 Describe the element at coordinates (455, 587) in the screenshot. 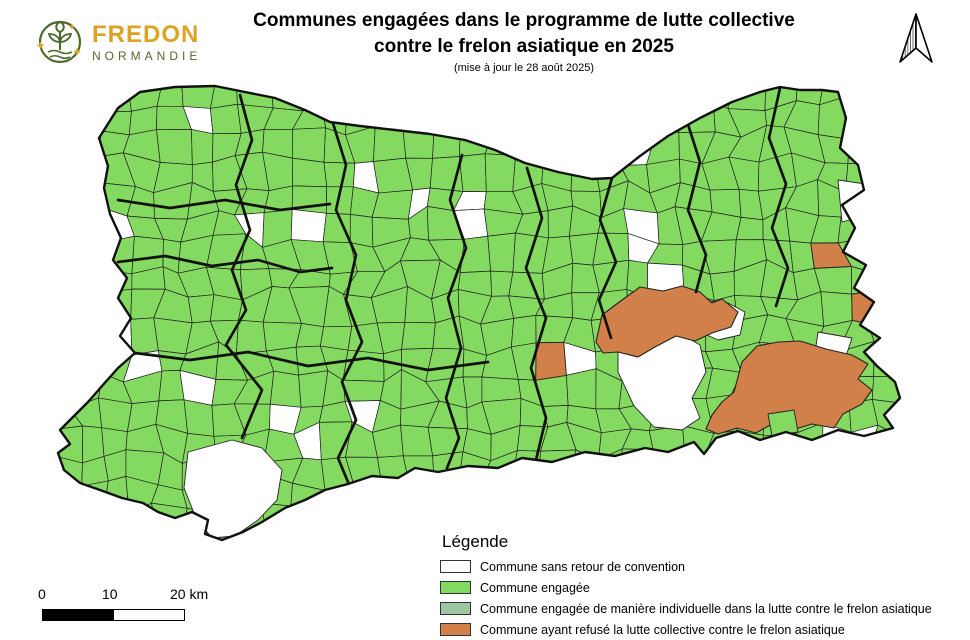

I see `legend-swatch-engaged` at that location.